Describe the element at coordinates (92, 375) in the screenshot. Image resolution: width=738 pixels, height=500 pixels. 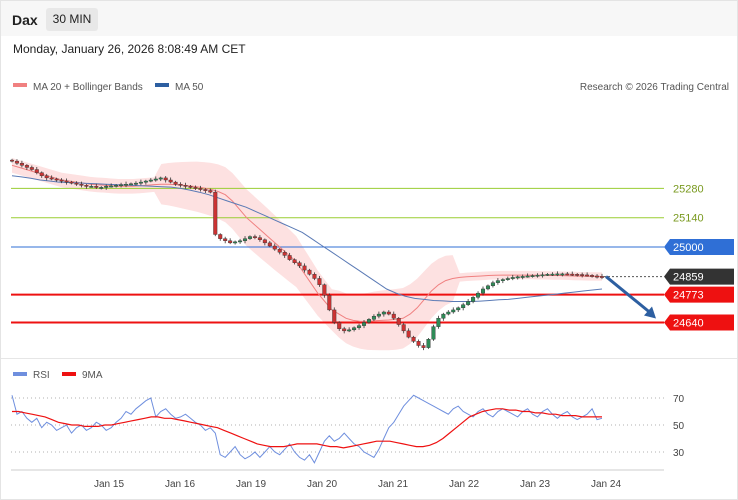
I see `rsi-ma-legend-label: 9MA` at that location.